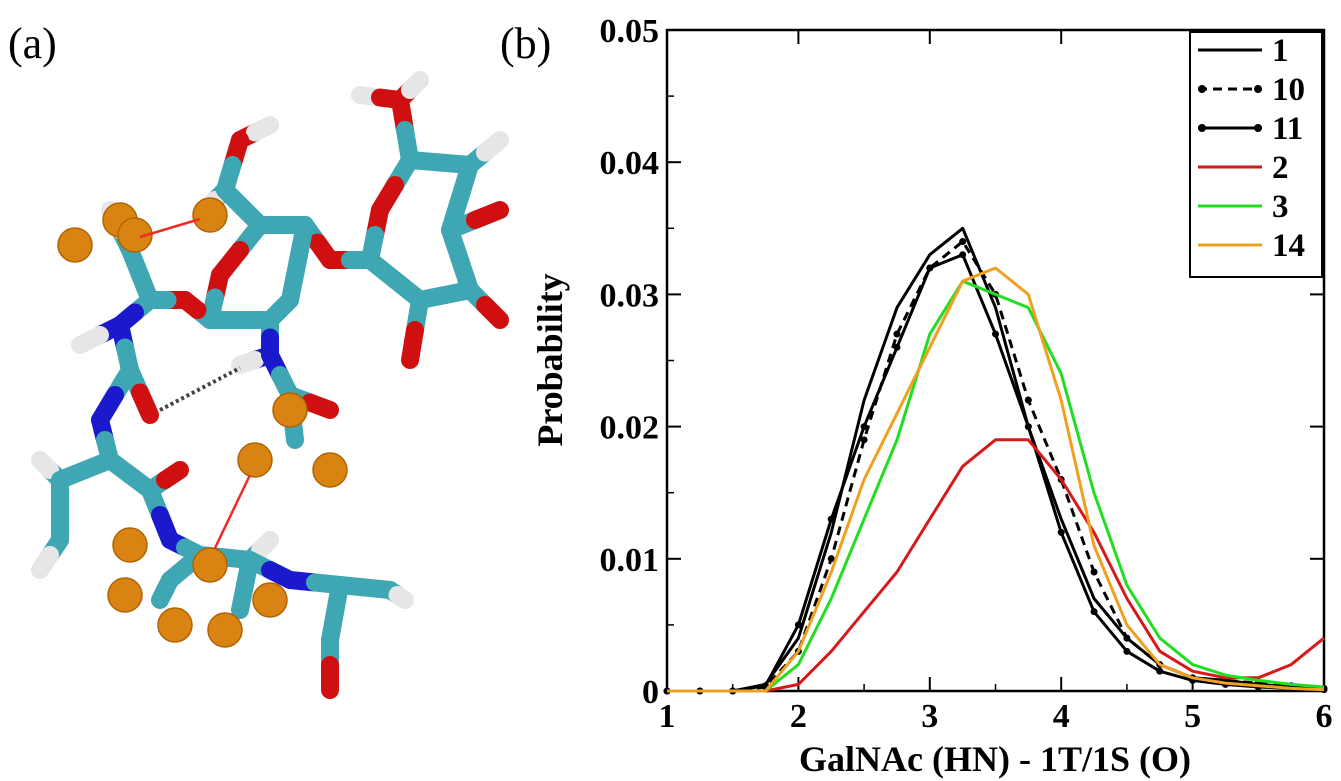 The width and height of the screenshot is (1341, 781). Describe the element at coordinates (1280, 168) in the screenshot. I see `legend-label-2: 2` at that location.